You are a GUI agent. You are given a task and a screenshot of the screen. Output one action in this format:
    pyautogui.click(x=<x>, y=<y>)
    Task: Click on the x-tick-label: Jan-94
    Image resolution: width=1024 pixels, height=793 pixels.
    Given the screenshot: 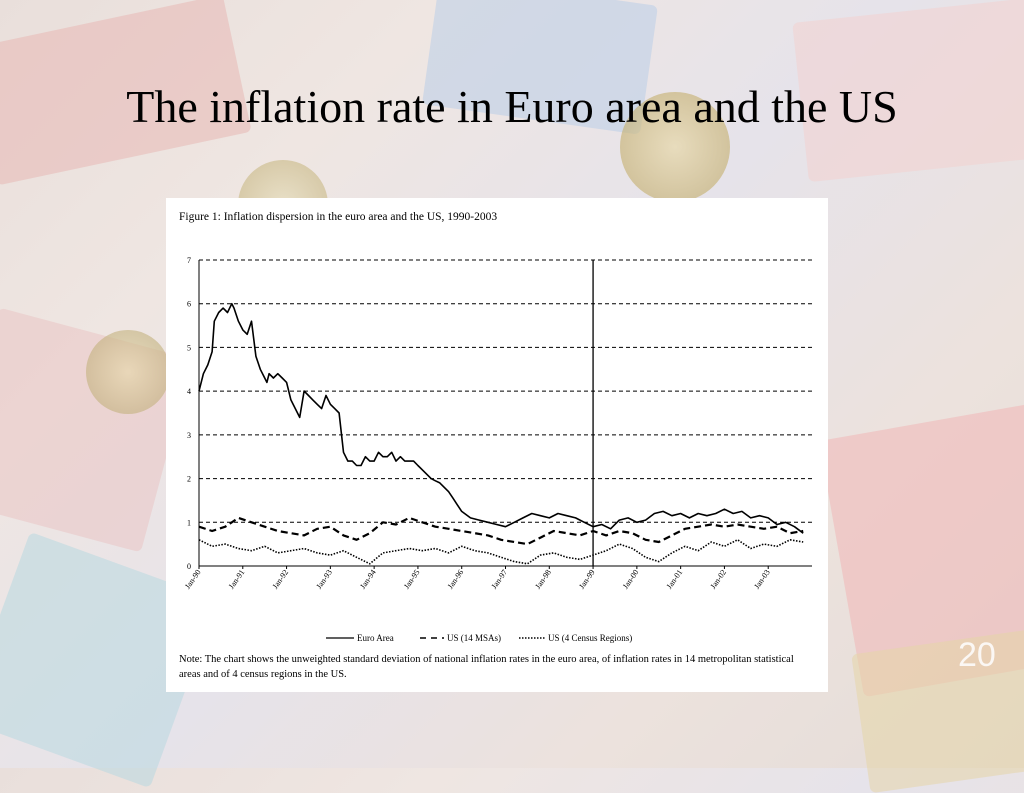 What is the action you would take?
    pyautogui.click(x=368, y=579)
    